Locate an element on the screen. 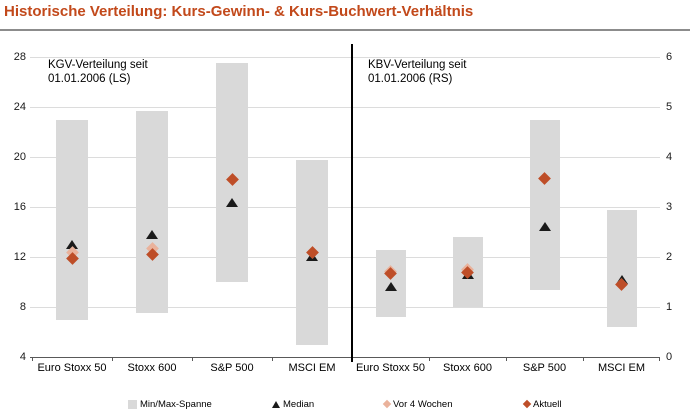 The image size is (690, 418). legend-item-median: Median is located at coordinates (293, 404).